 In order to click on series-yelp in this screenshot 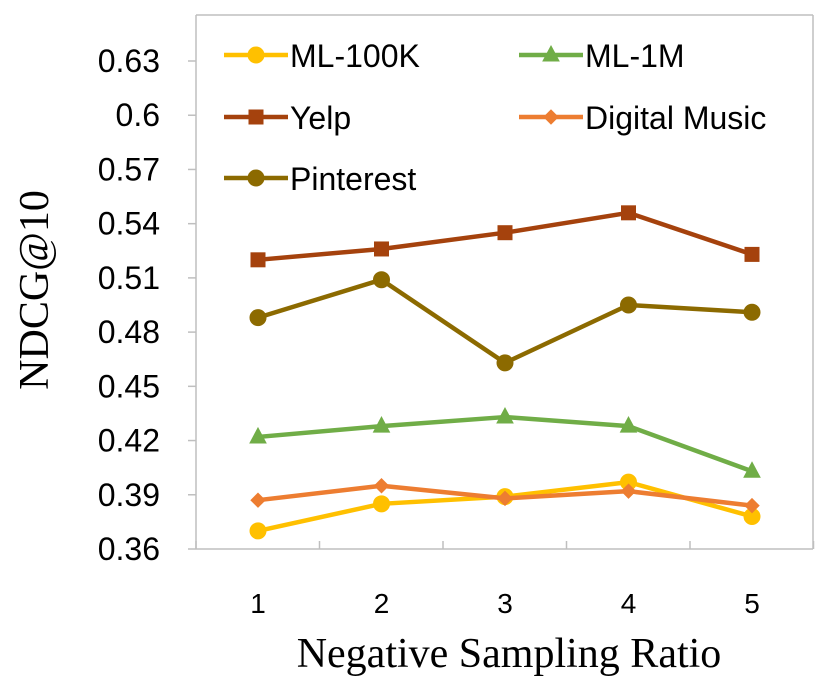, I will do `click(505, 236)`.